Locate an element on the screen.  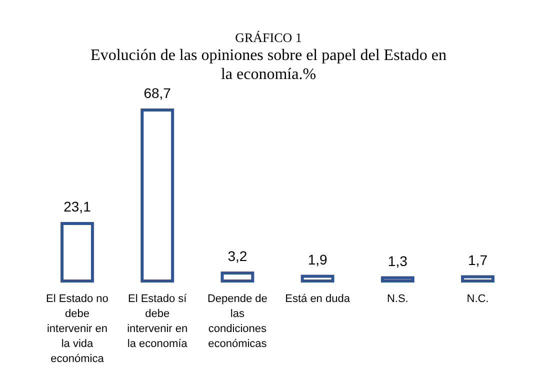
x-tick-label: N.C. is located at coordinates (477, 299).